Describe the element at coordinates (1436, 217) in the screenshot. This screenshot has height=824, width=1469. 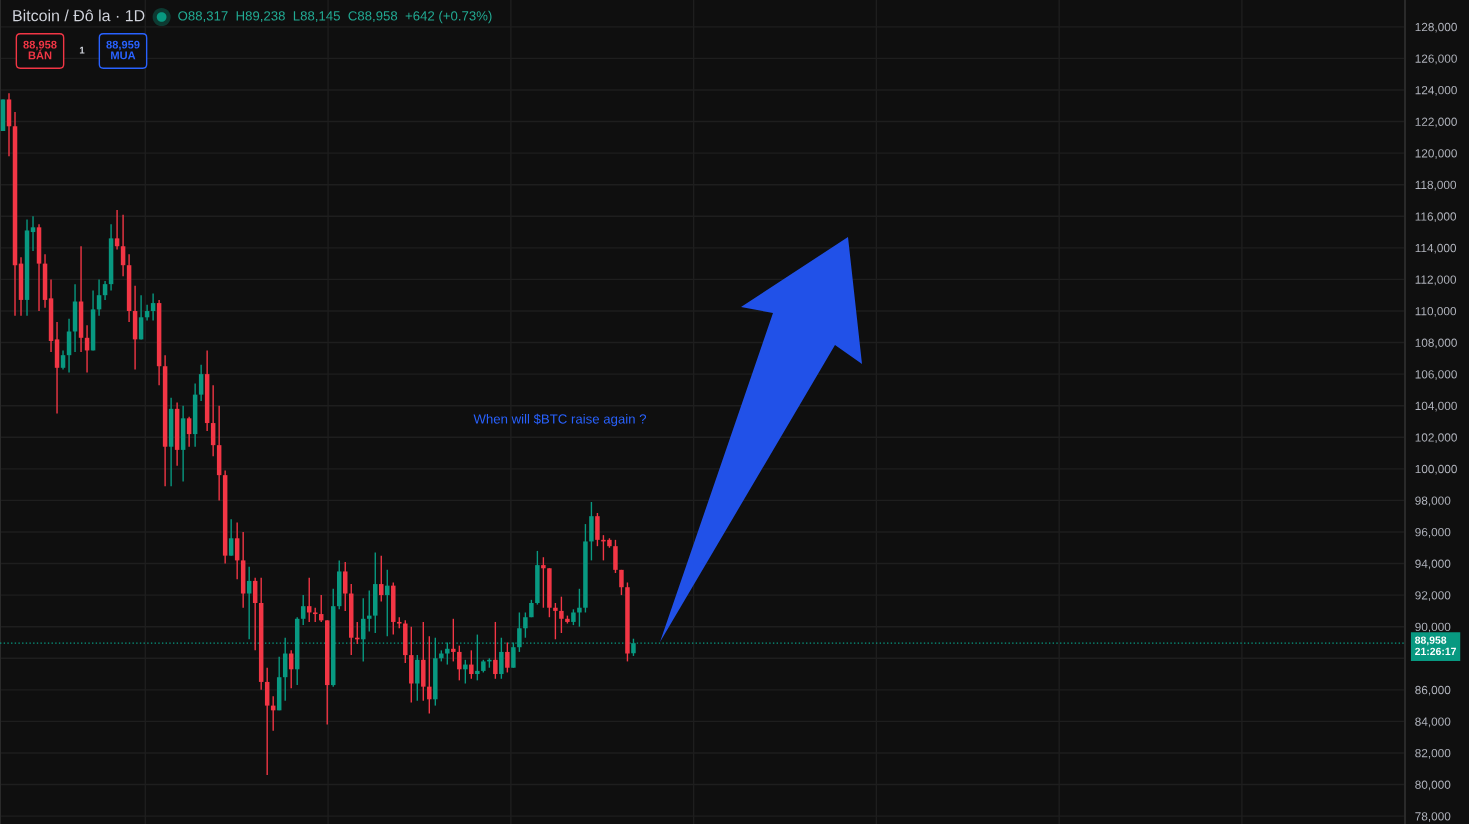
I see `y-tick-label: 116,000` at that location.